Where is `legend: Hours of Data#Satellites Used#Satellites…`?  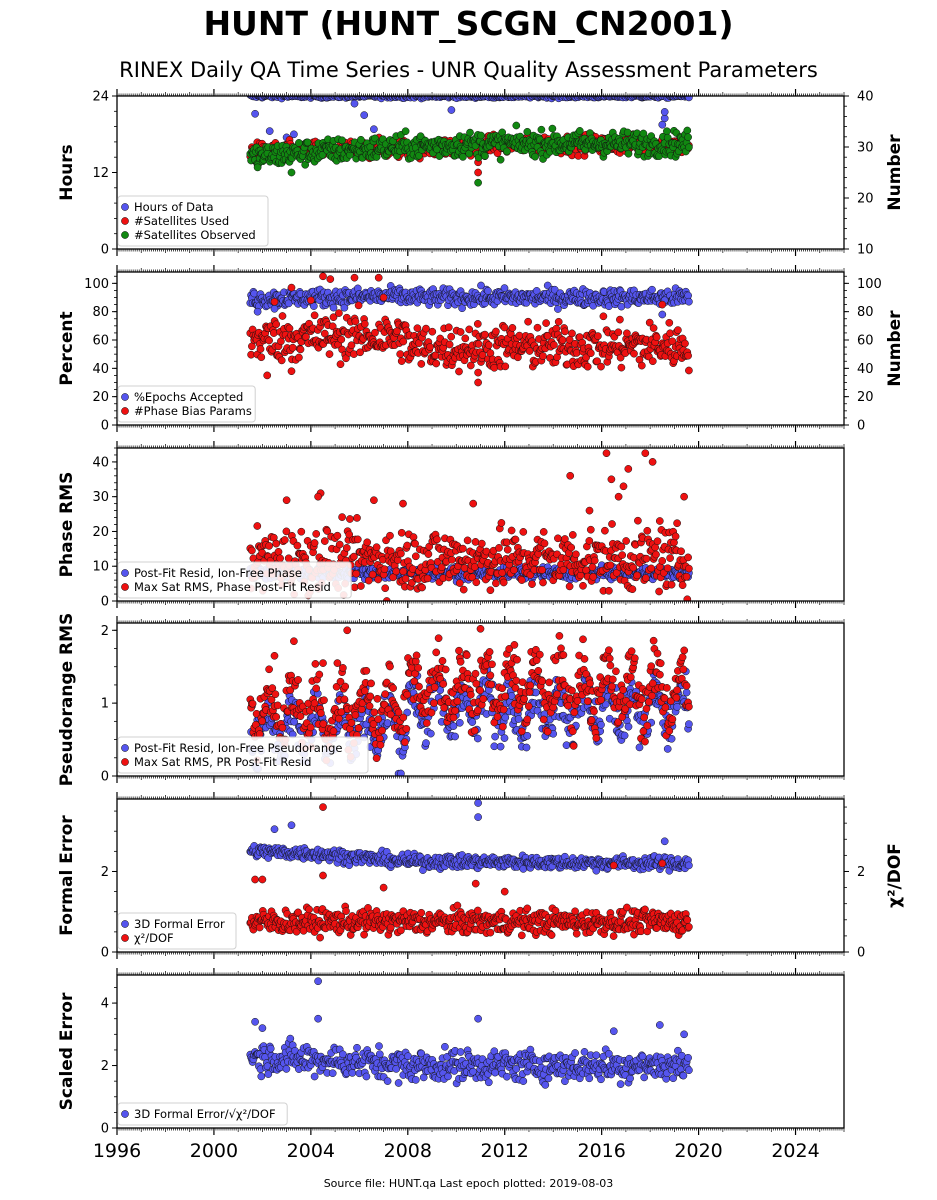 legend: Hours of Data#Satellites Used#Satellites… is located at coordinates (193, 221).